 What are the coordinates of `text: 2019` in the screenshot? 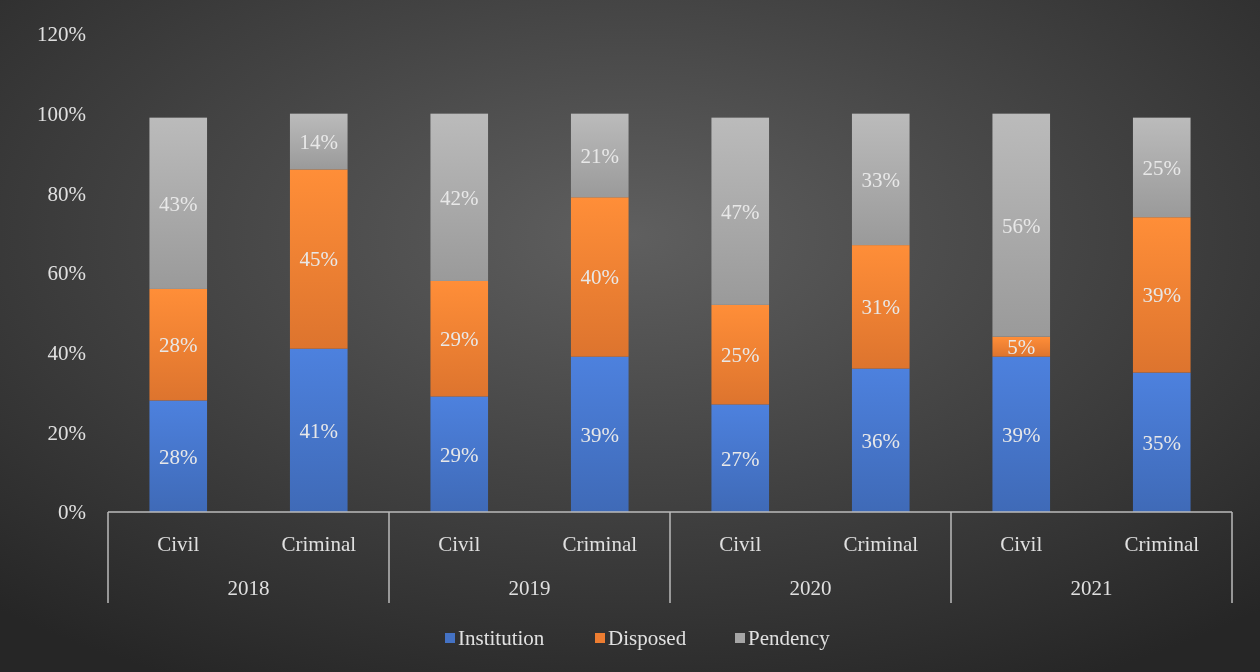 It's located at (529, 588).